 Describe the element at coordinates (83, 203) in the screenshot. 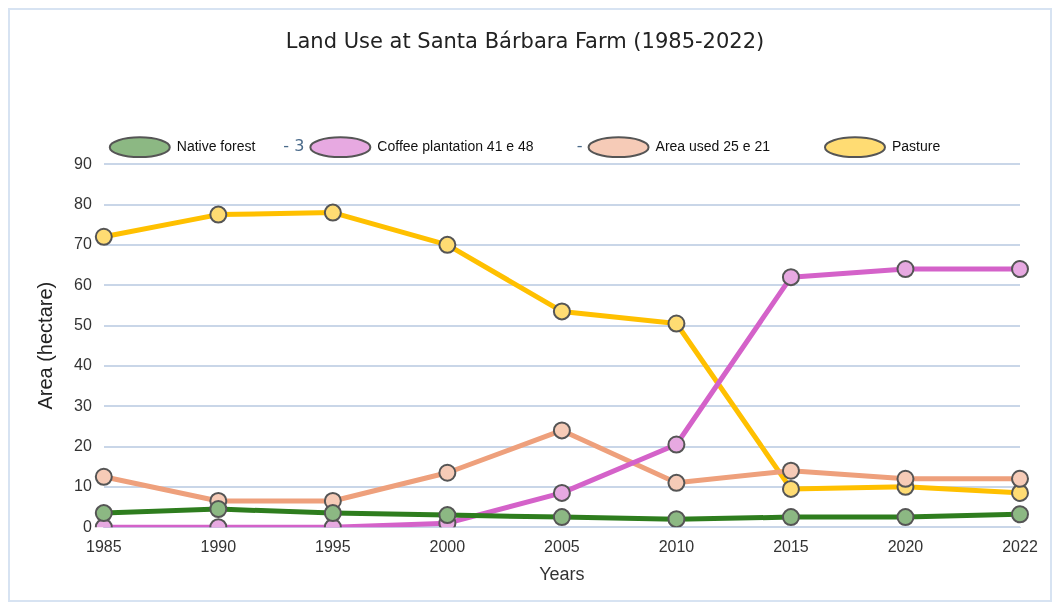

I see `y-tick-label: 80` at that location.